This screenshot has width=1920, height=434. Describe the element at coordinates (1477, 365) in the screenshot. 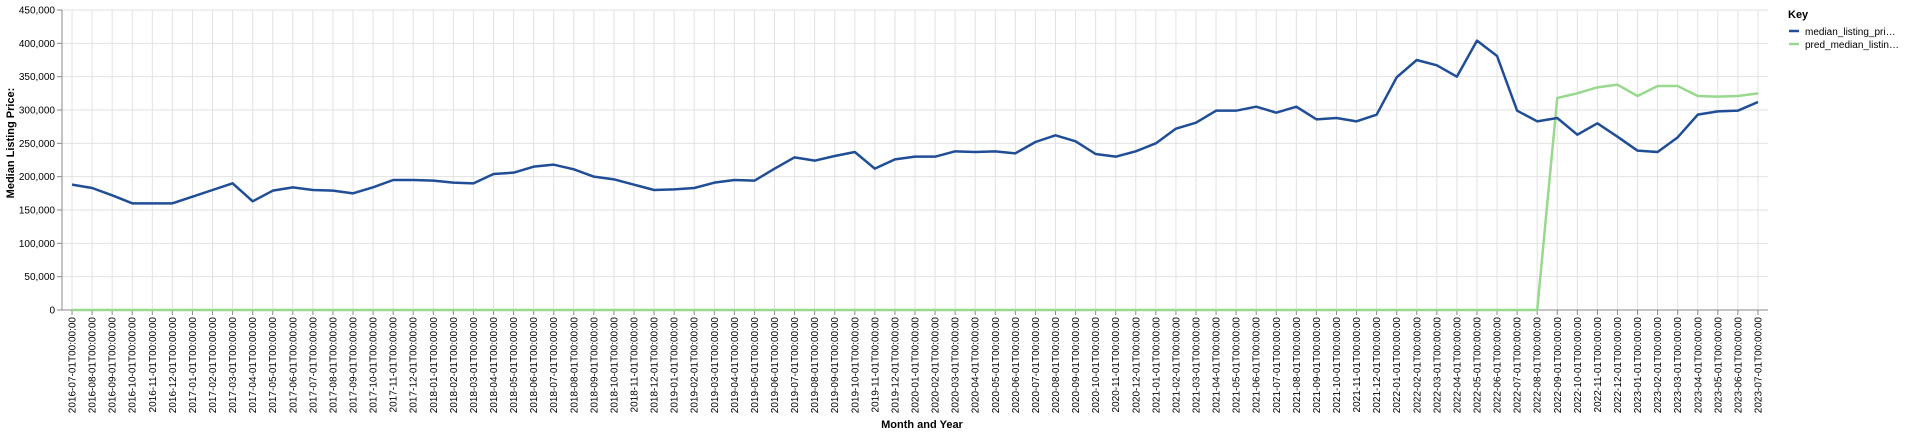

I see `x-tick-label: 2022-05-01T00:00:00` at that location.